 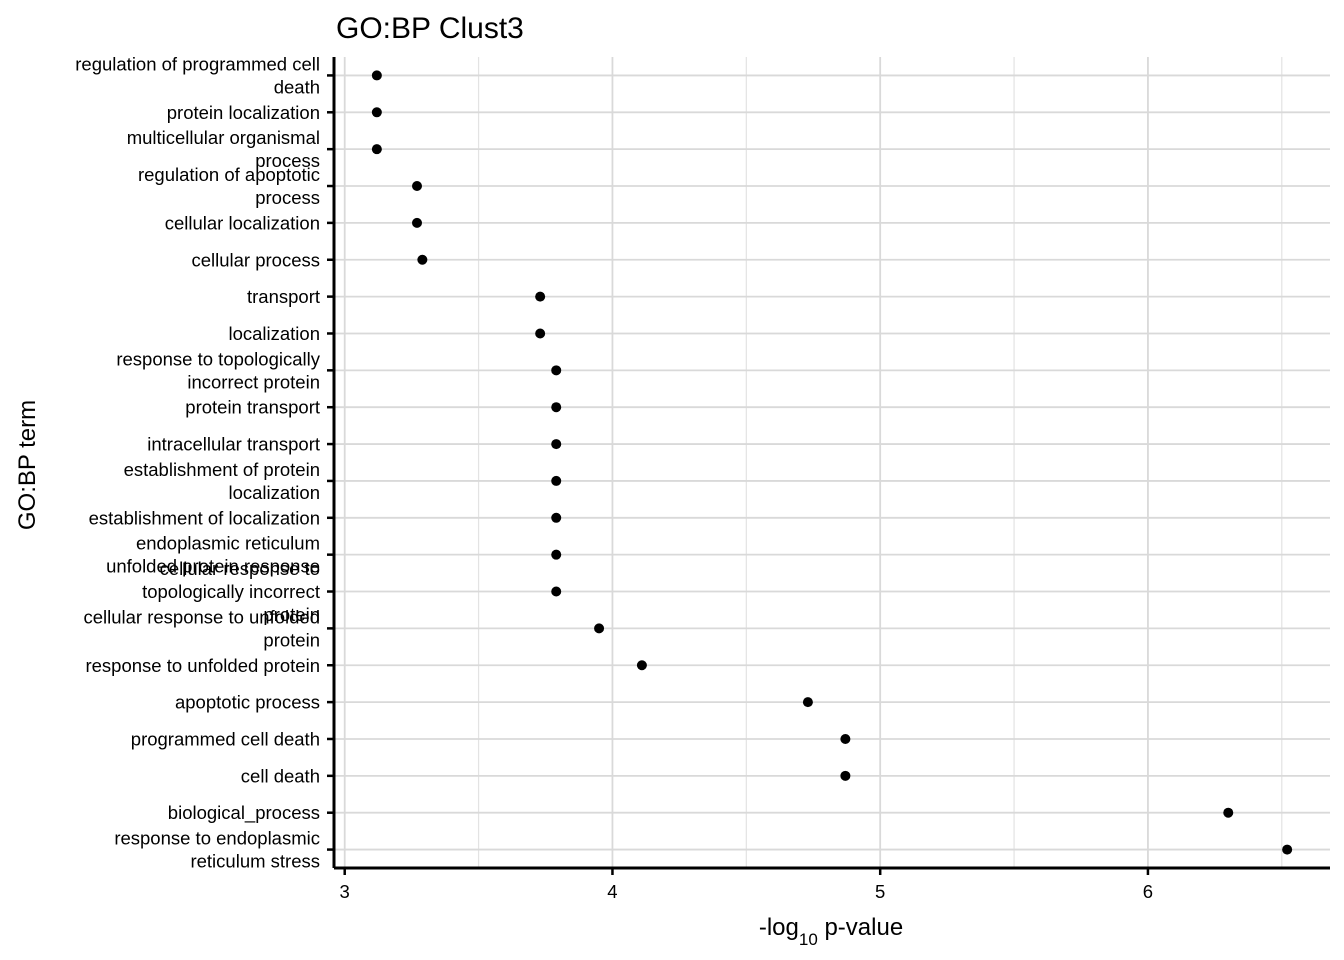 What do you see at coordinates (779, 927) in the screenshot?
I see `x-axis-title-prefix: -log` at bounding box center [779, 927].